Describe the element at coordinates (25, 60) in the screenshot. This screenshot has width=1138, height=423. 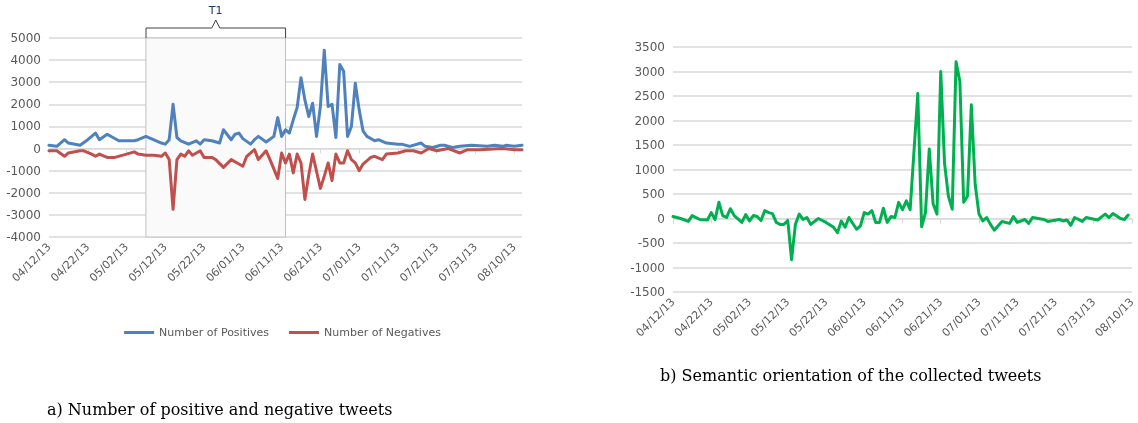
I see `y-tick-label: 4000` at that location.